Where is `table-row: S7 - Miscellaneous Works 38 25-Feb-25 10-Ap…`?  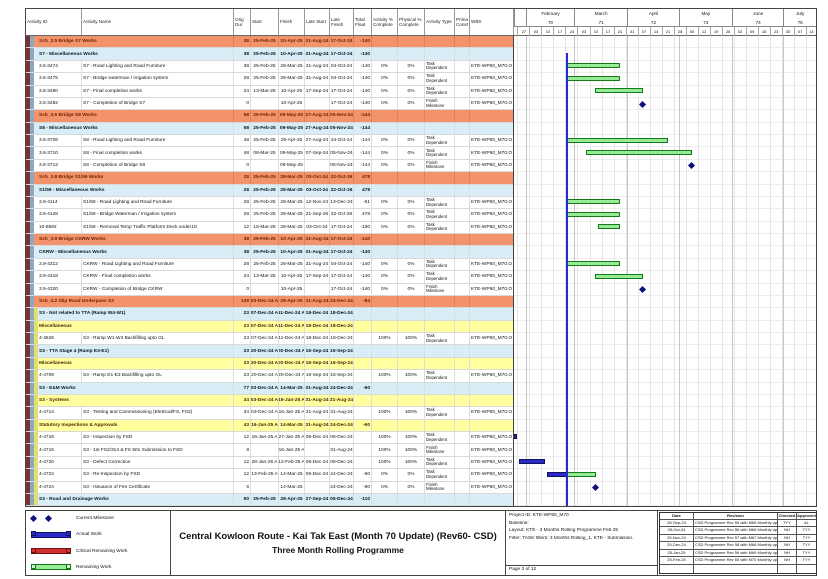
table-row: S7 - Miscellaneous Works 38 25-Feb-25 10-Ap… is located at coordinates (269, 54).